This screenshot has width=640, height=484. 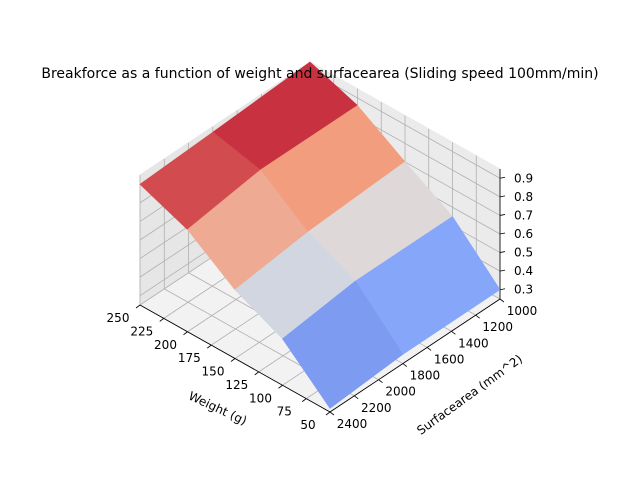 I want to click on surface-patch, so click(x=343, y=344).